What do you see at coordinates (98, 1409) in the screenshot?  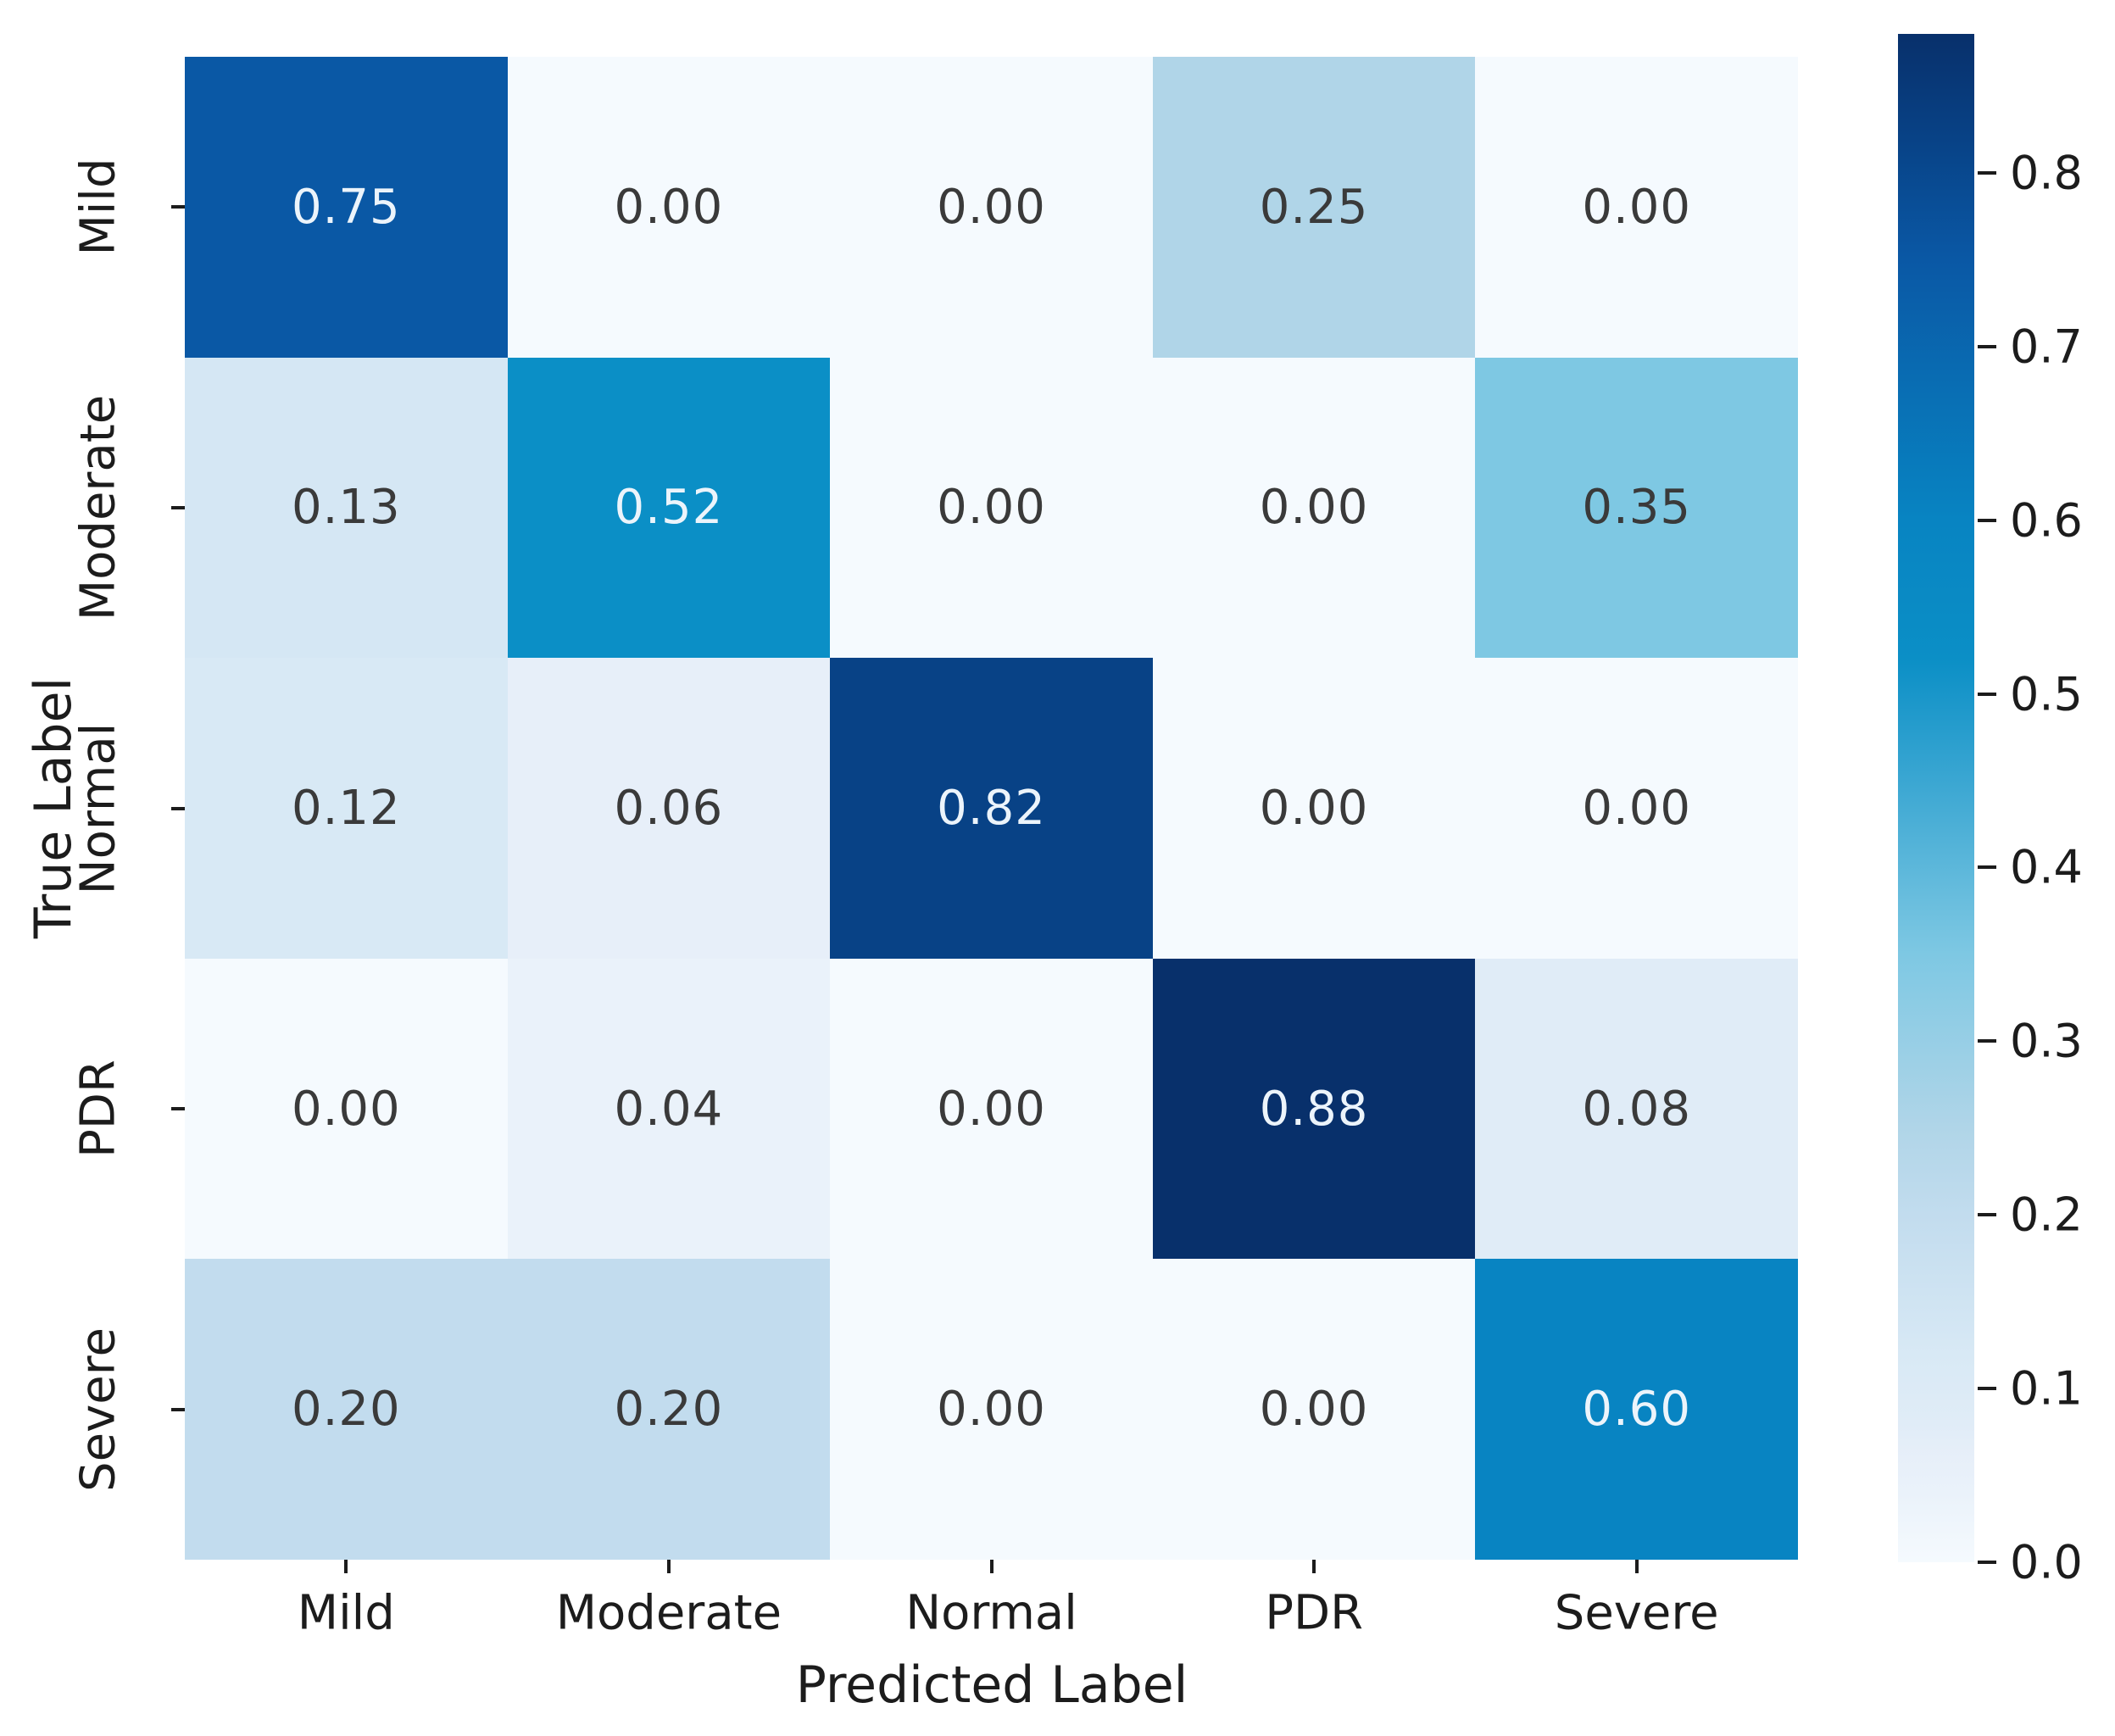 I see `y-tick-label-Severe: Severe` at bounding box center [98, 1409].